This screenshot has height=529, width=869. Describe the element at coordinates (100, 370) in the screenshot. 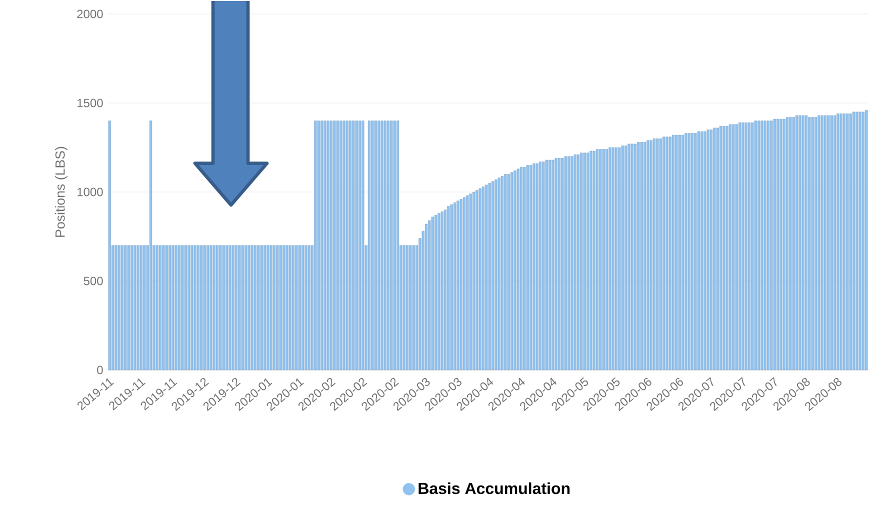

I see `y-tick-label: 0` at that location.